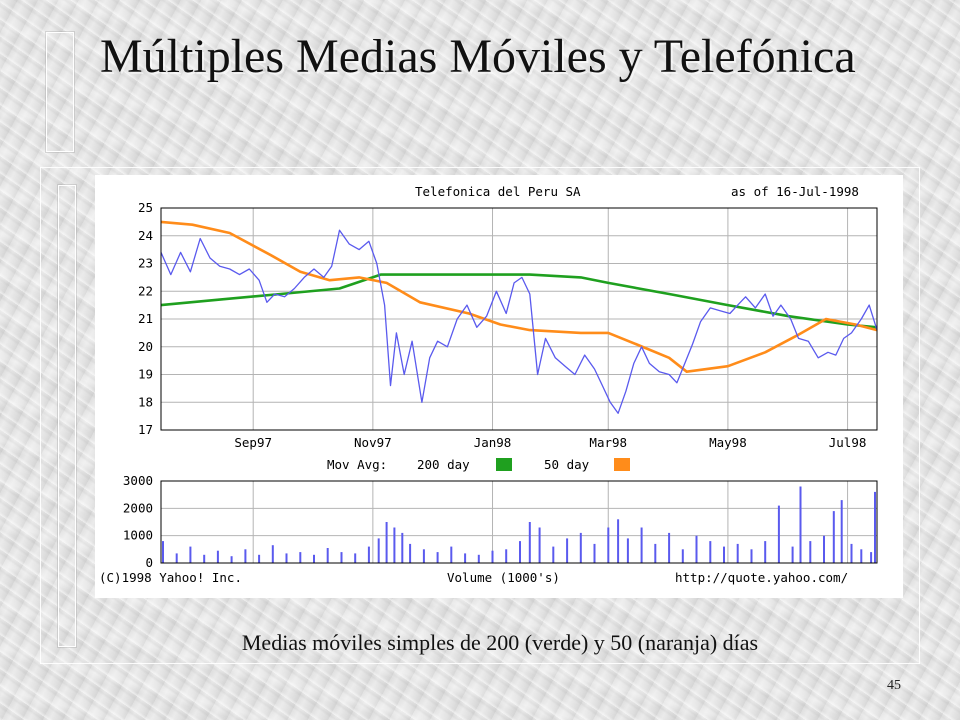  I want to click on price-y-tick-label: 17, so click(145, 429).